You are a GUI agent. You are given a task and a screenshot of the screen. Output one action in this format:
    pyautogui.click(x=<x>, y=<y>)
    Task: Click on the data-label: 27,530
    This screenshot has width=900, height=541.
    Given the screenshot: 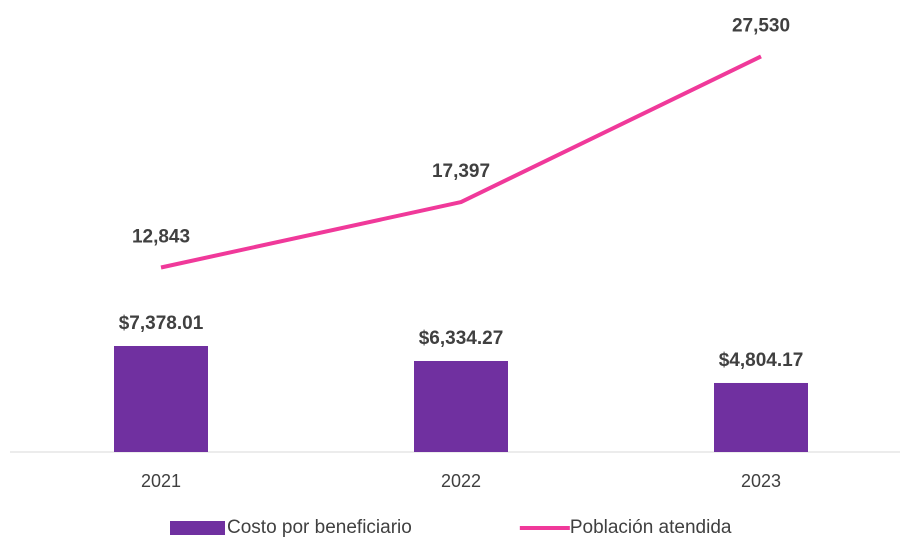 What is the action you would take?
    pyautogui.click(x=761, y=26)
    